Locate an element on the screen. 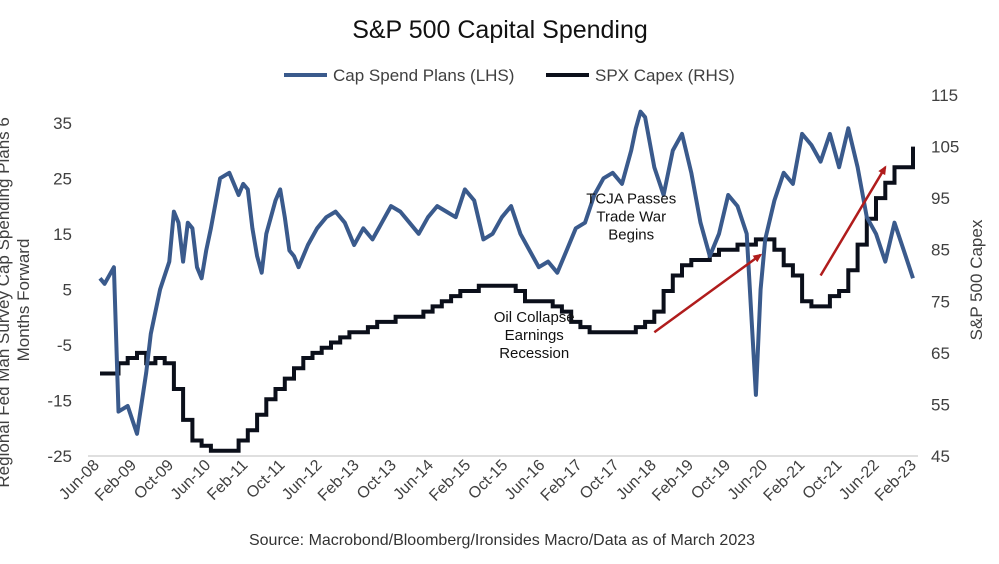 This screenshot has width=999, height=564. x-tick-label: Oct-13 is located at coordinates (377, 480).